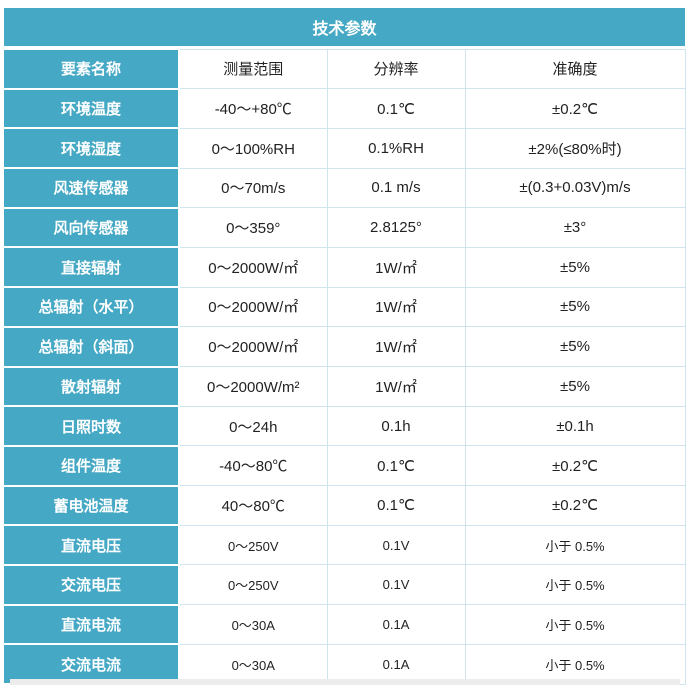 This screenshot has height=686, width=690. Describe the element at coordinates (396, 69) in the screenshot. I see `header-resolution: 分辨率` at that location.